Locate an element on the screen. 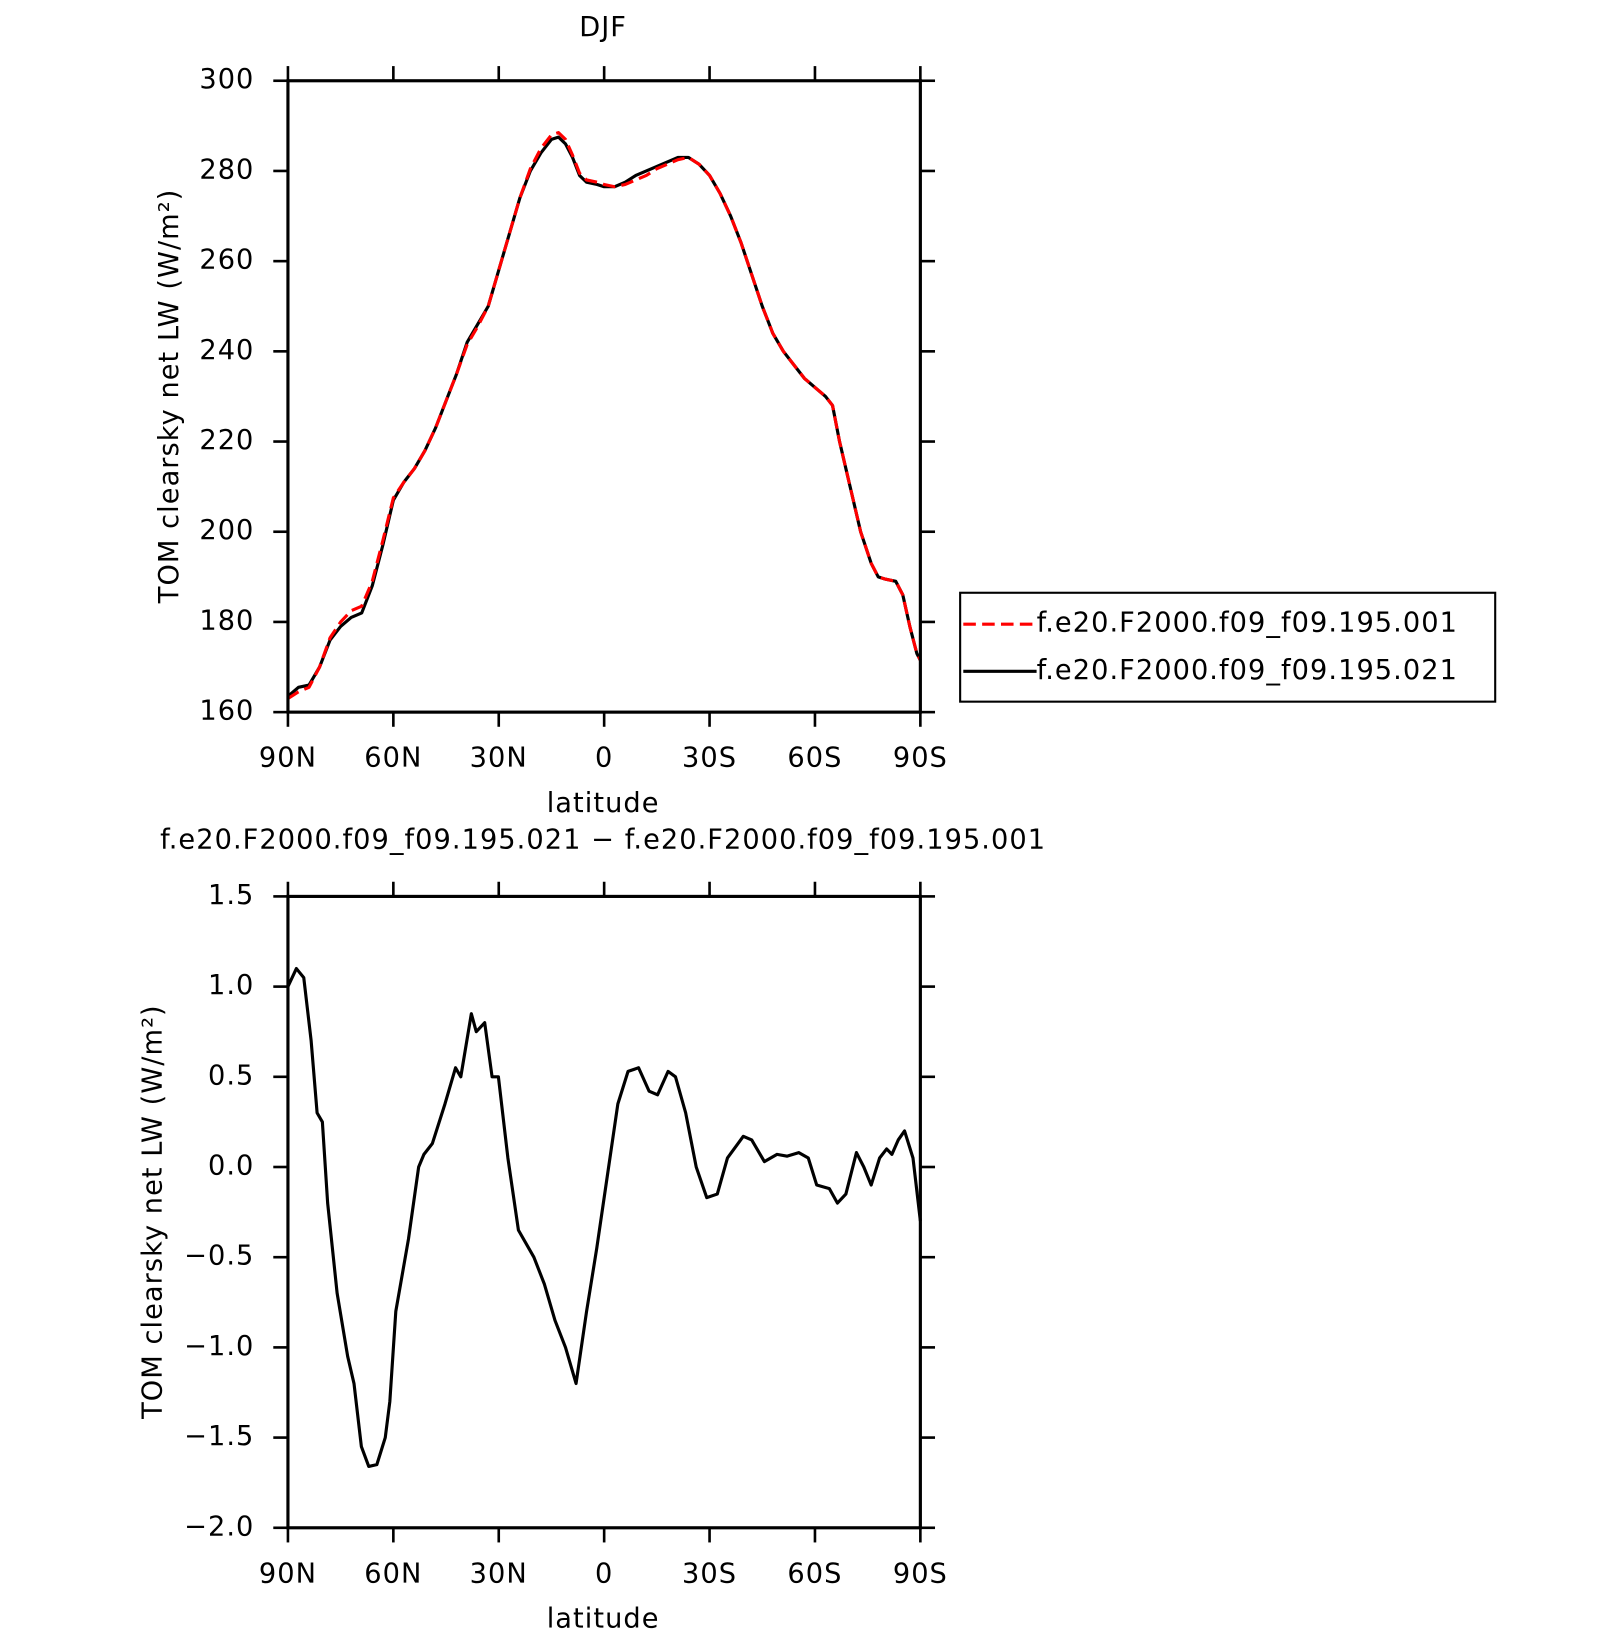  y-tick-label: 260 is located at coordinates (226, 260).